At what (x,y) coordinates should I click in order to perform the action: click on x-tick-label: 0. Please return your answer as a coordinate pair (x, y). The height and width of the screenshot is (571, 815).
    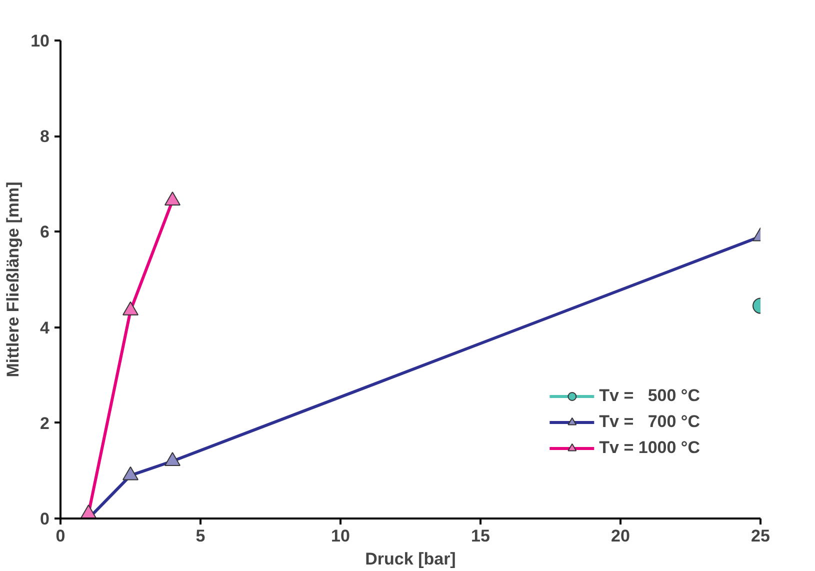
    Looking at the image, I should click on (61, 536).